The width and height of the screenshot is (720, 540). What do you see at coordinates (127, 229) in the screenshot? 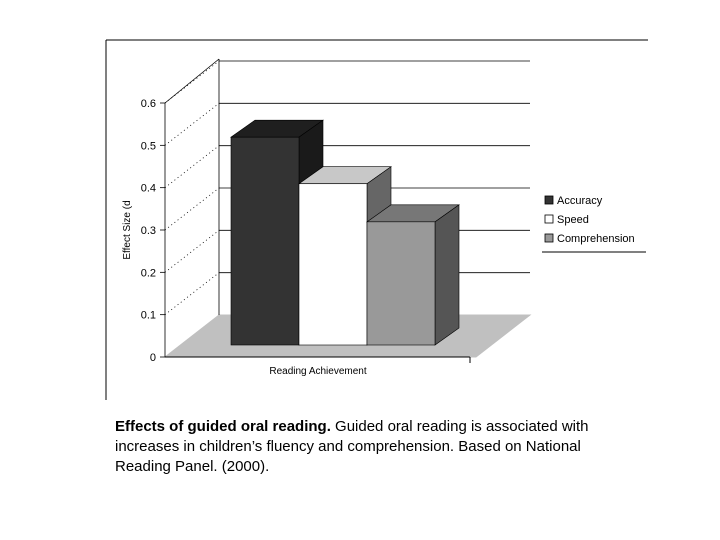
I see `y-axis-label: Effect Size (d` at bounding box center [127, 229].